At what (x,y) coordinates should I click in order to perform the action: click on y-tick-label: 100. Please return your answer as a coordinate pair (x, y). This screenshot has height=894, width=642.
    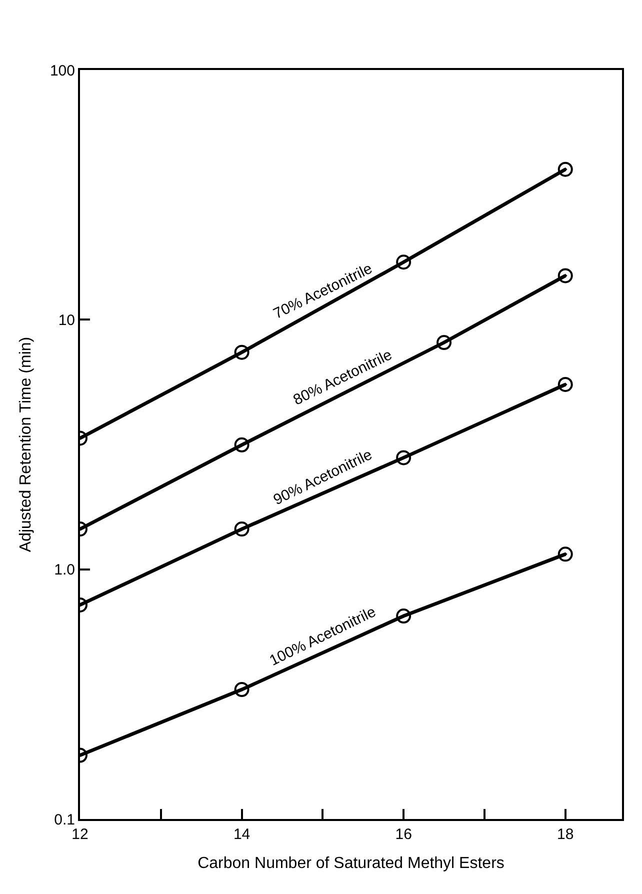
    Looking at the image, I should click on (62, 71).